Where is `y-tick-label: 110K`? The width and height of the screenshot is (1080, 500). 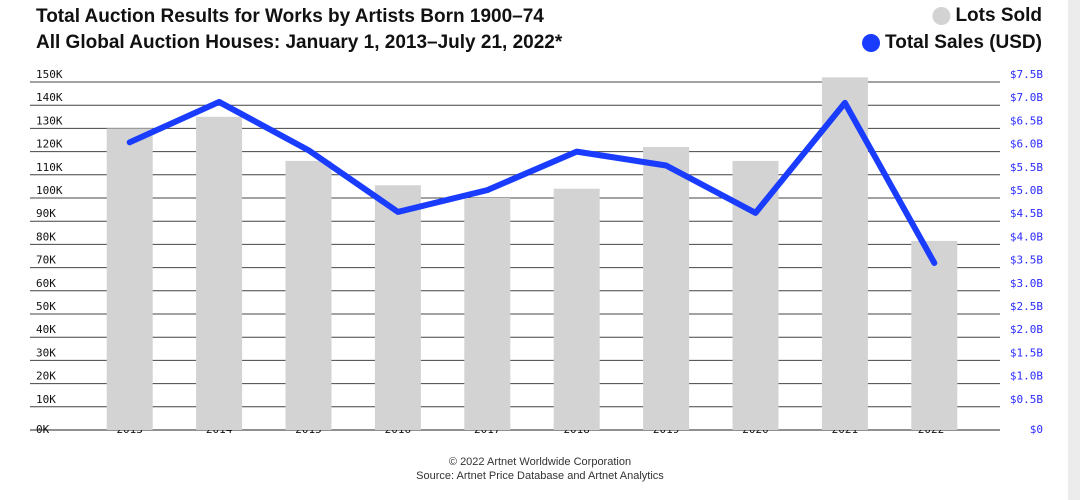 y-tick-label: 110K is located at coordinates (49, 167).